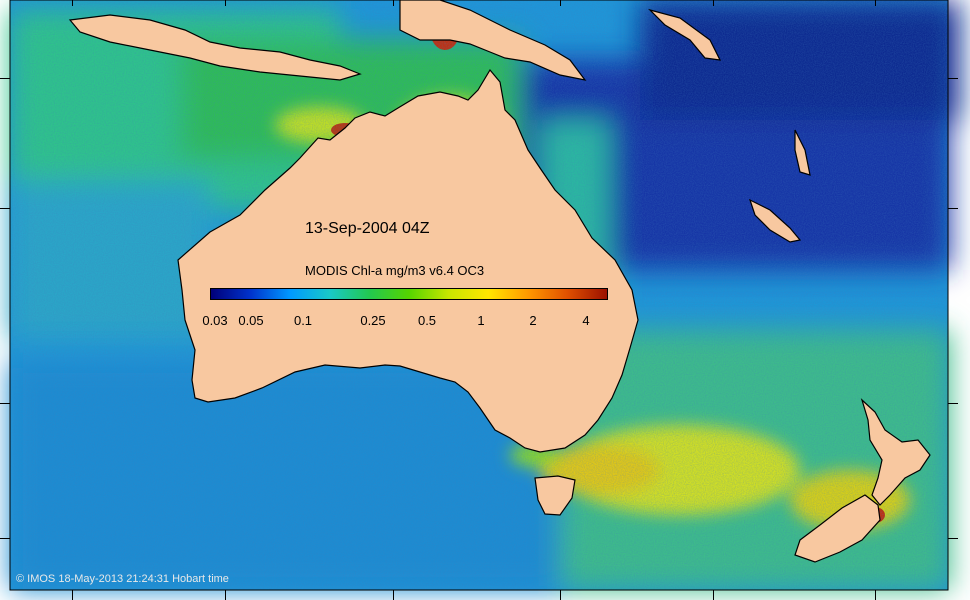 This screenshot has height=600, width=970. What do you see at coordinates (395, 270) in the screenshot?
I see `legend-title: MODIS Chl-a mg/m3 v6.4 OC3` at bounding box center [395, 270].